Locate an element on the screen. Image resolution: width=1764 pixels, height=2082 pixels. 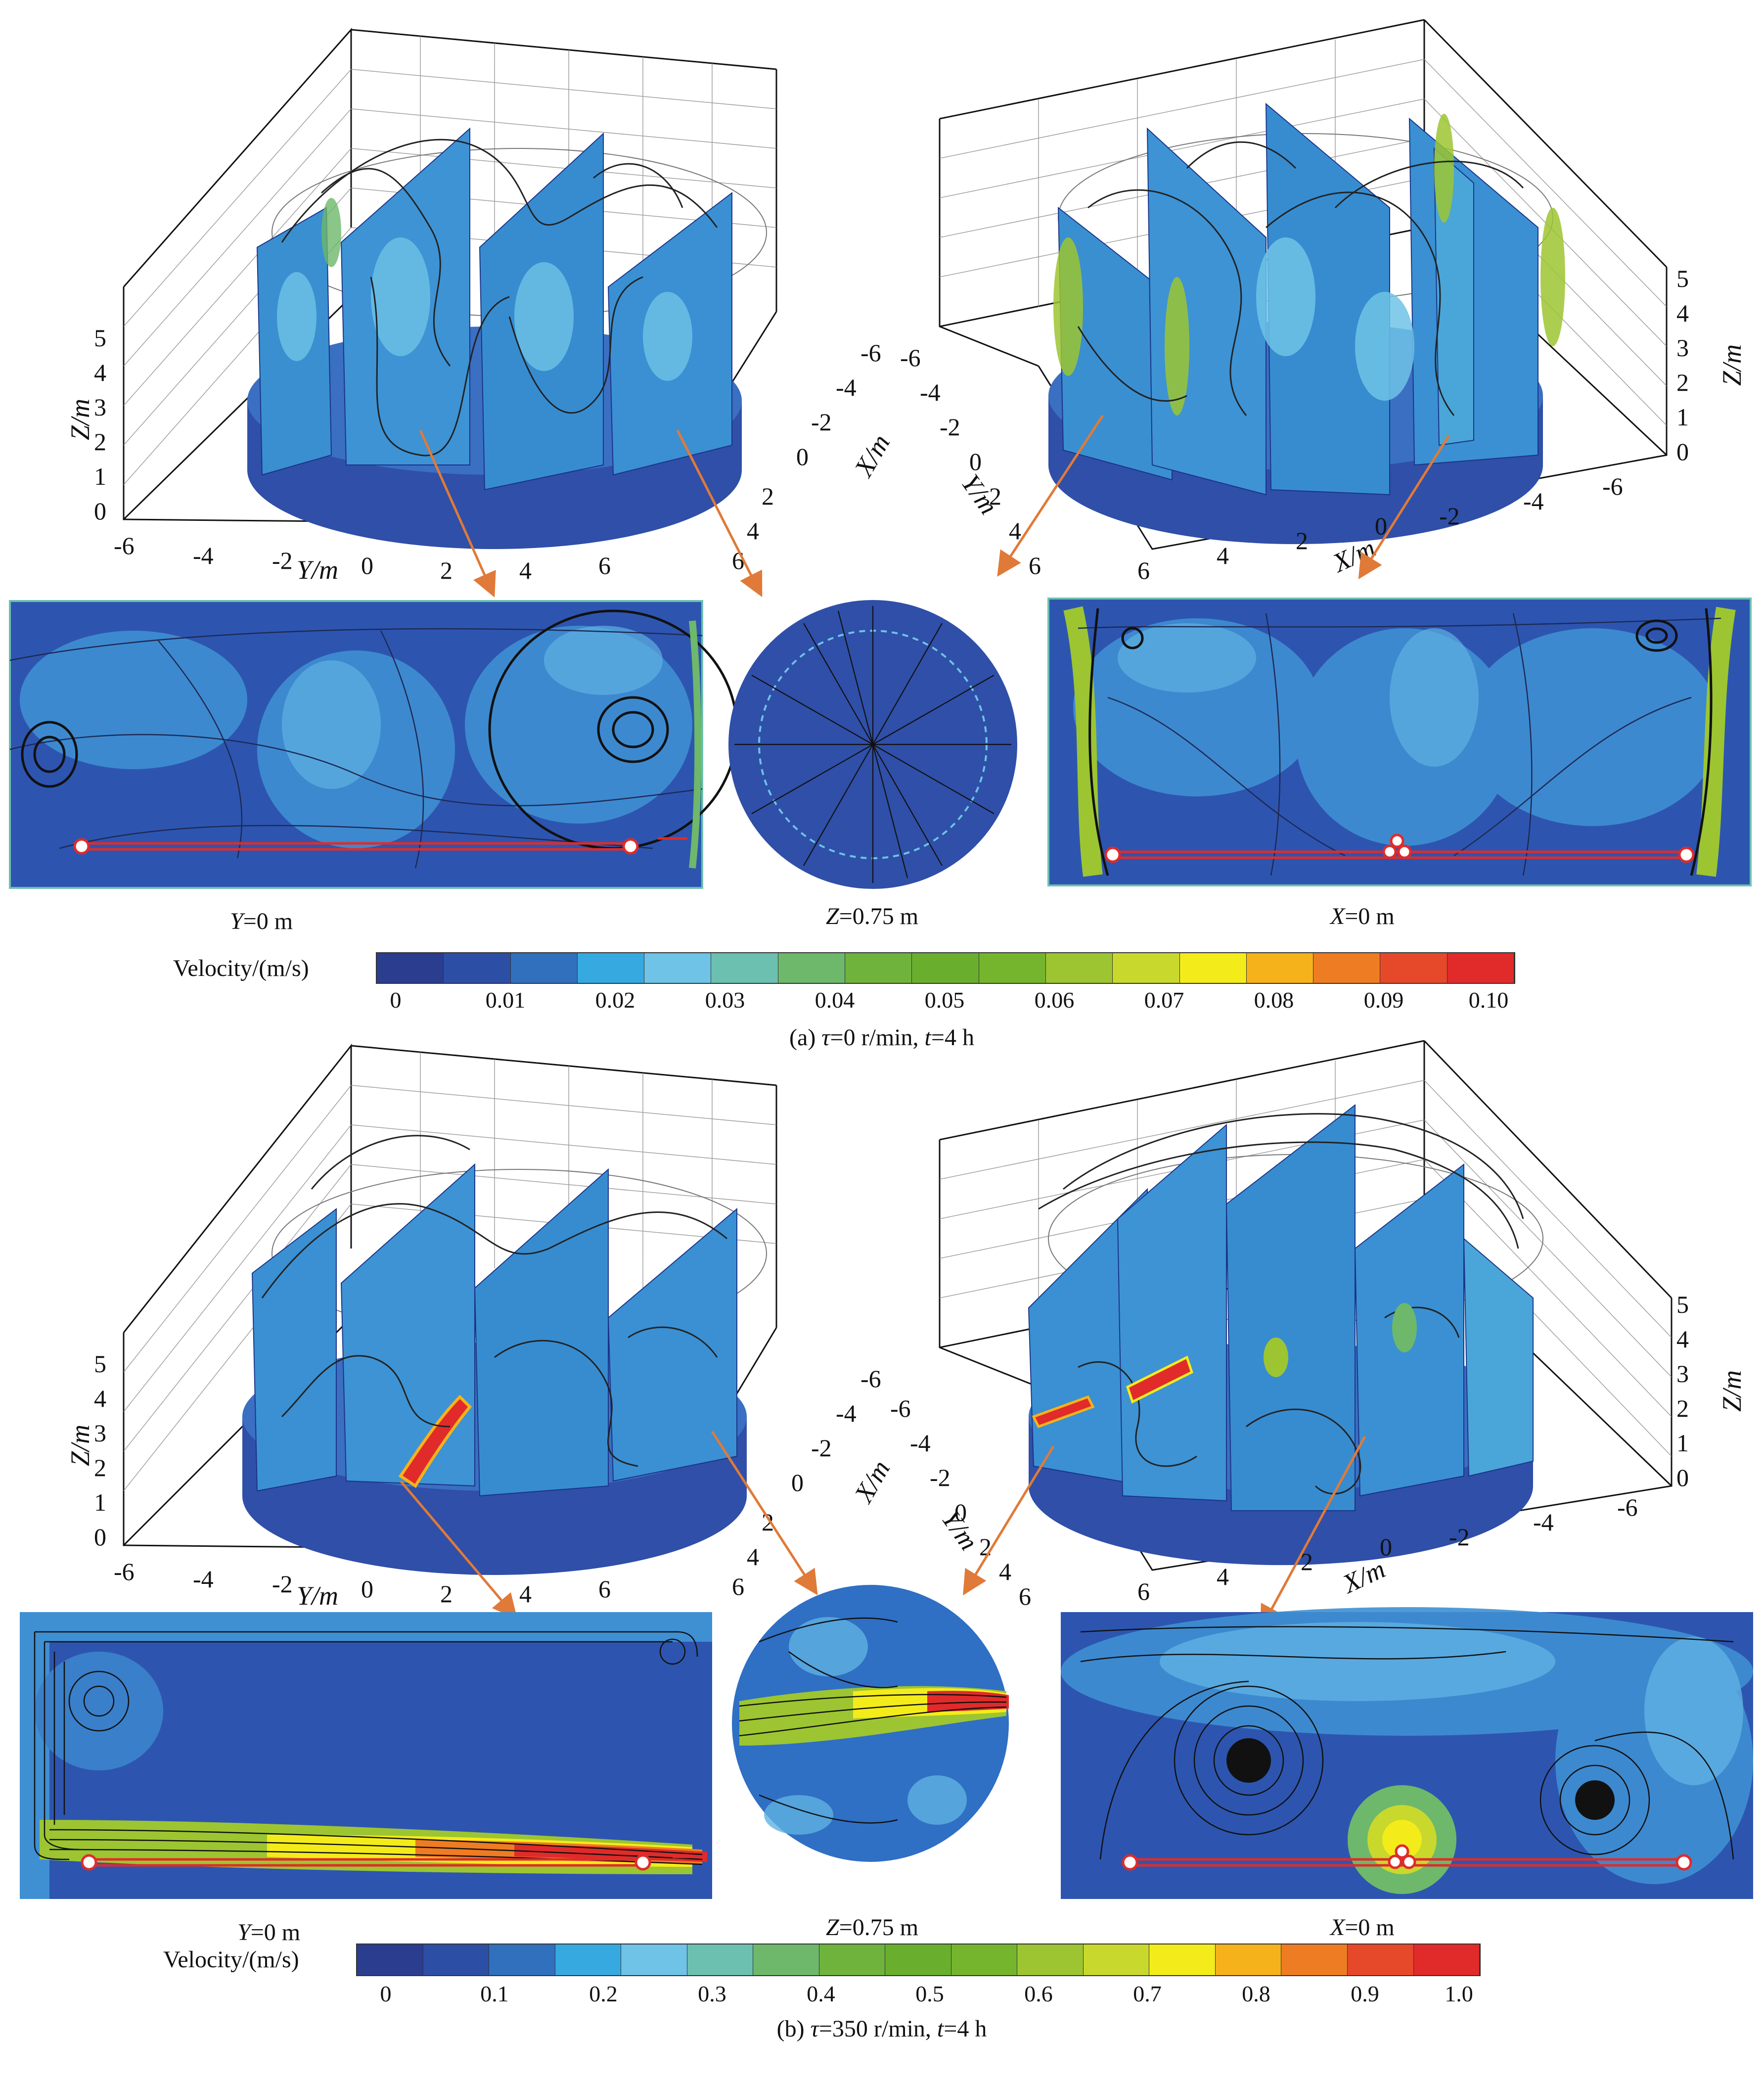
colorbar-tick: 0.03 is located at coordinates (725, 1000).